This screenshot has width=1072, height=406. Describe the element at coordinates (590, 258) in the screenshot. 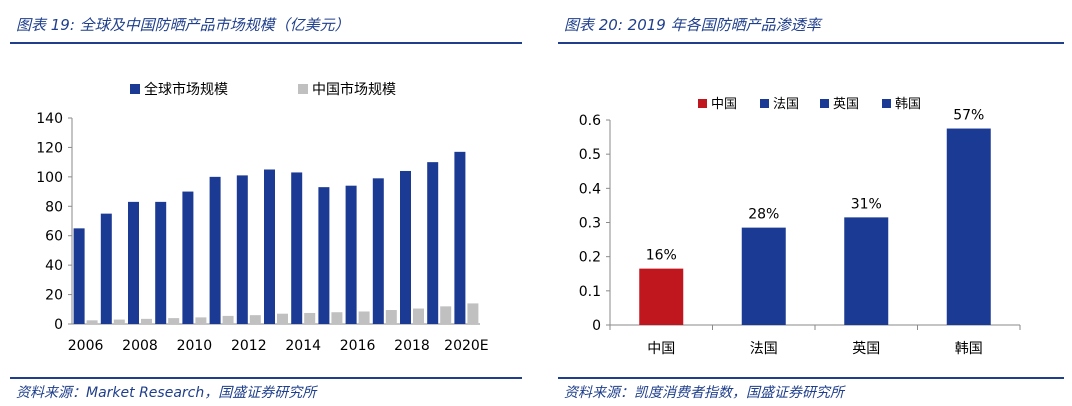

I see `y-tick-label: 0.2` at that location.